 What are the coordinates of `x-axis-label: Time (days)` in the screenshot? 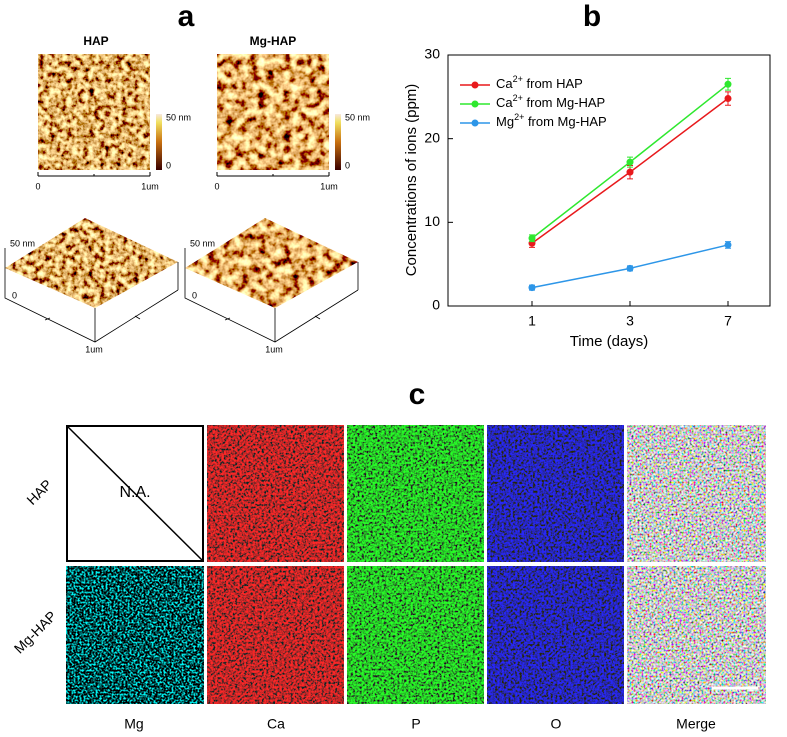 It's located at (609, 341).